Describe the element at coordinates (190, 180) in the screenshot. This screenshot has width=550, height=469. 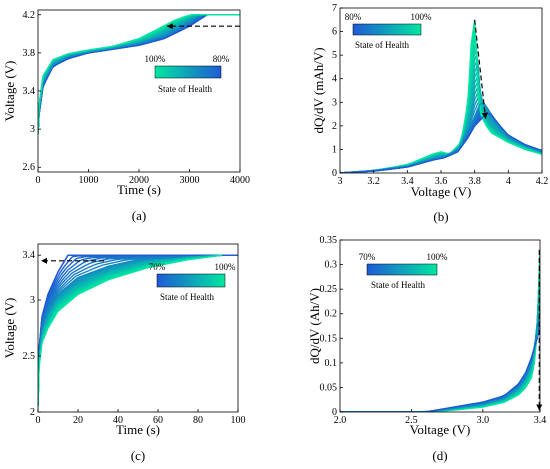
I see `x-tick-label: 3000` at that location.